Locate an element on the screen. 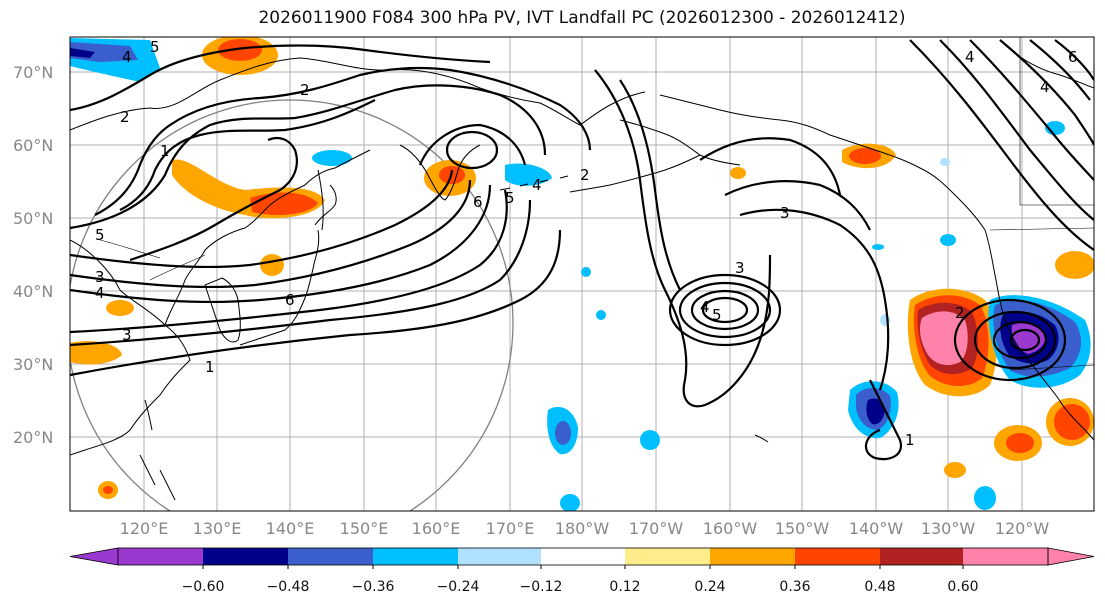 The image size is (1105, 604). lat-label: 40°N is located at coordinates (33, 291).